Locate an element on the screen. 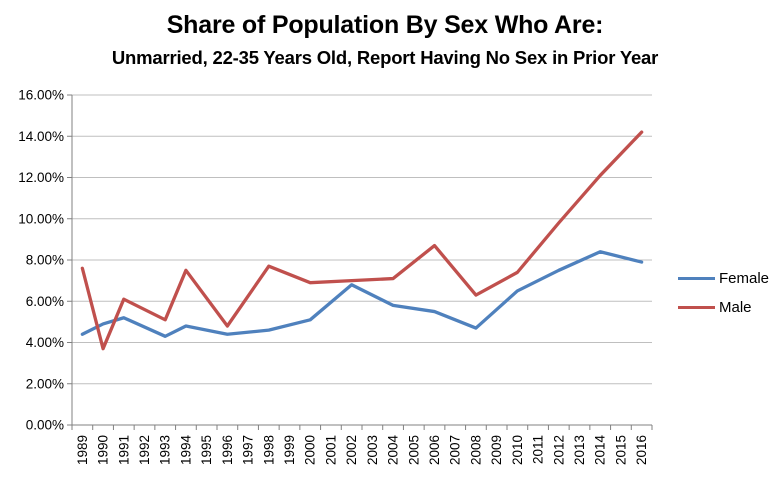 Image resolution: width=770 pixels, height=500 pixels. y-tick-label: 0.00% is located at coordinates (45, 425).